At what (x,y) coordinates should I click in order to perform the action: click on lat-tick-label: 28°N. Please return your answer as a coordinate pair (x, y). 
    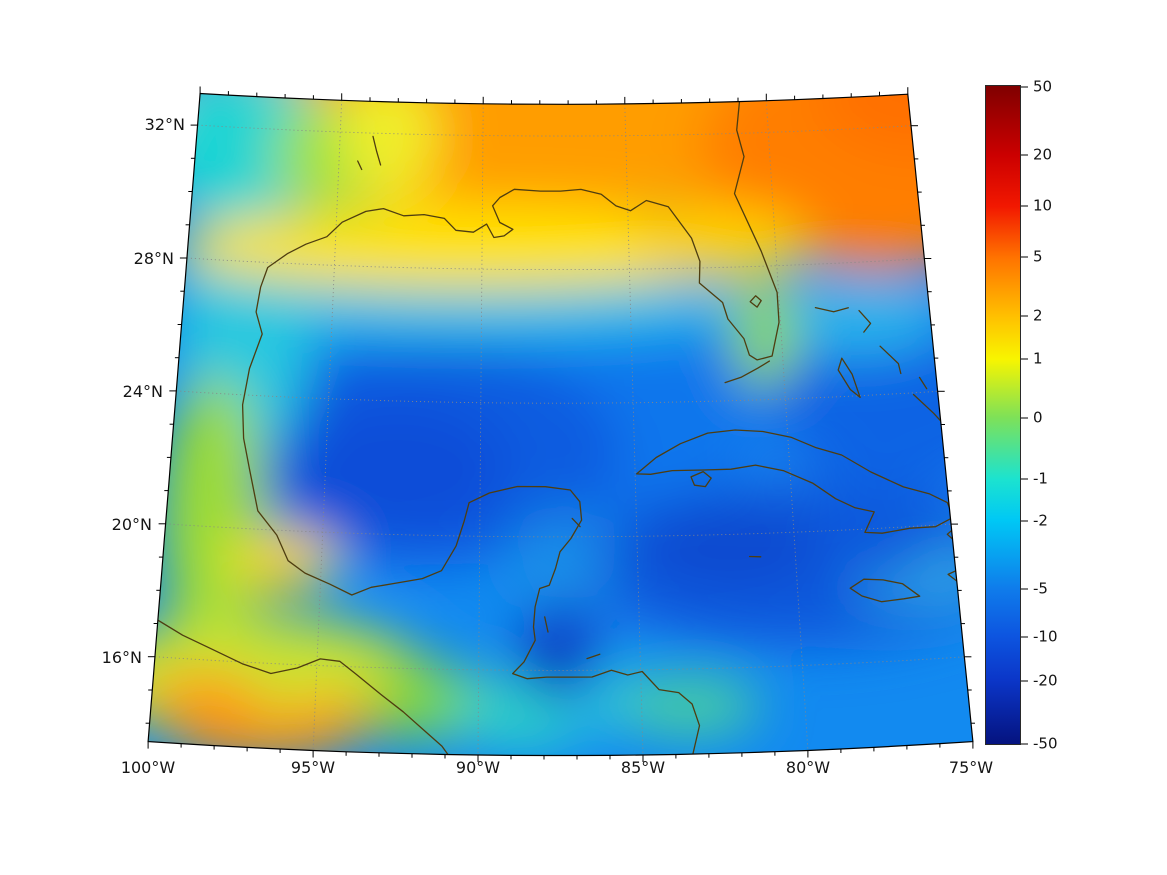
    Looking at the image, I should click on (153, 258).